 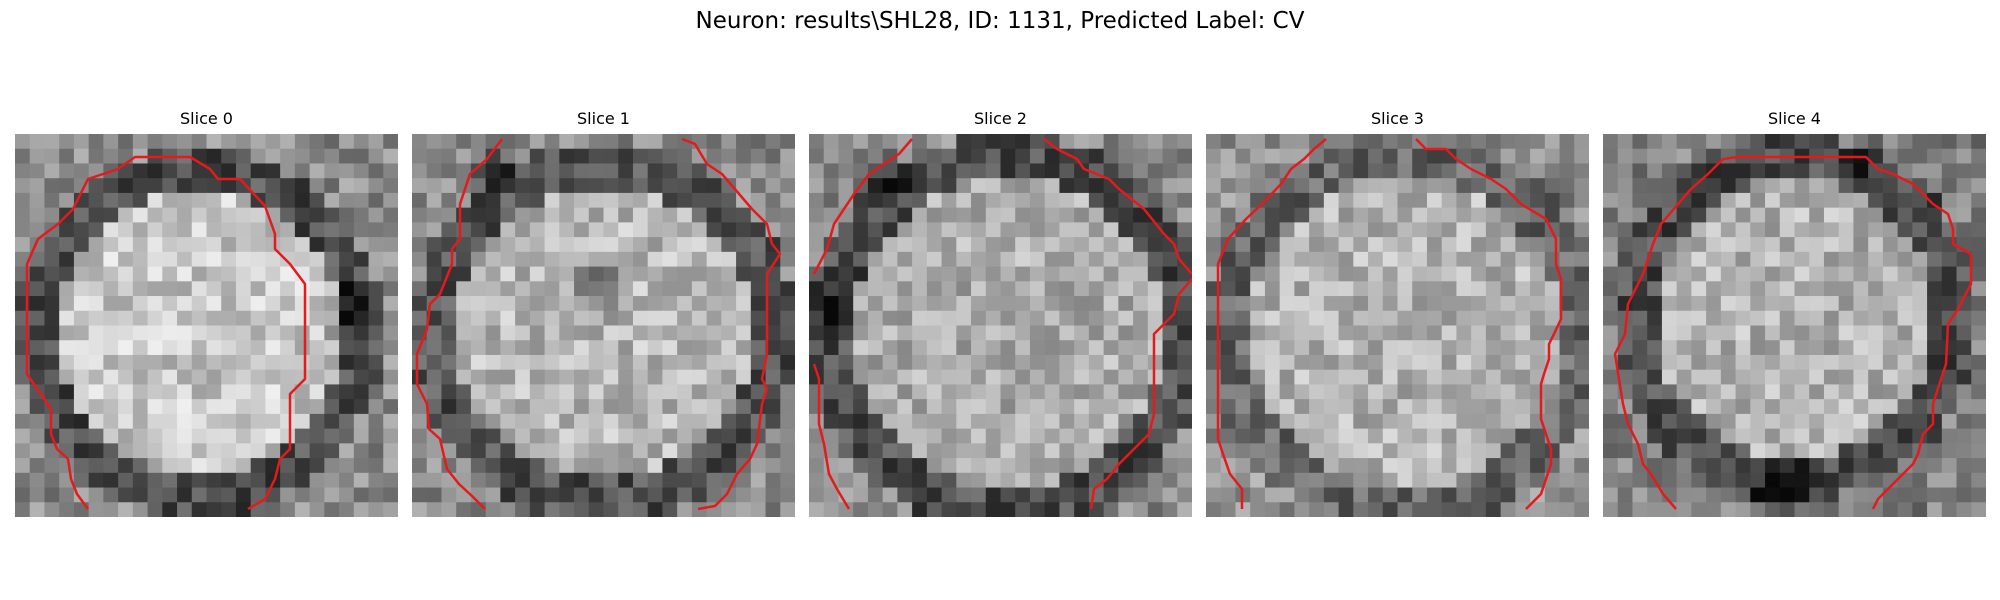 I want to click on slice-1-contour, so click(x=459, y=246).